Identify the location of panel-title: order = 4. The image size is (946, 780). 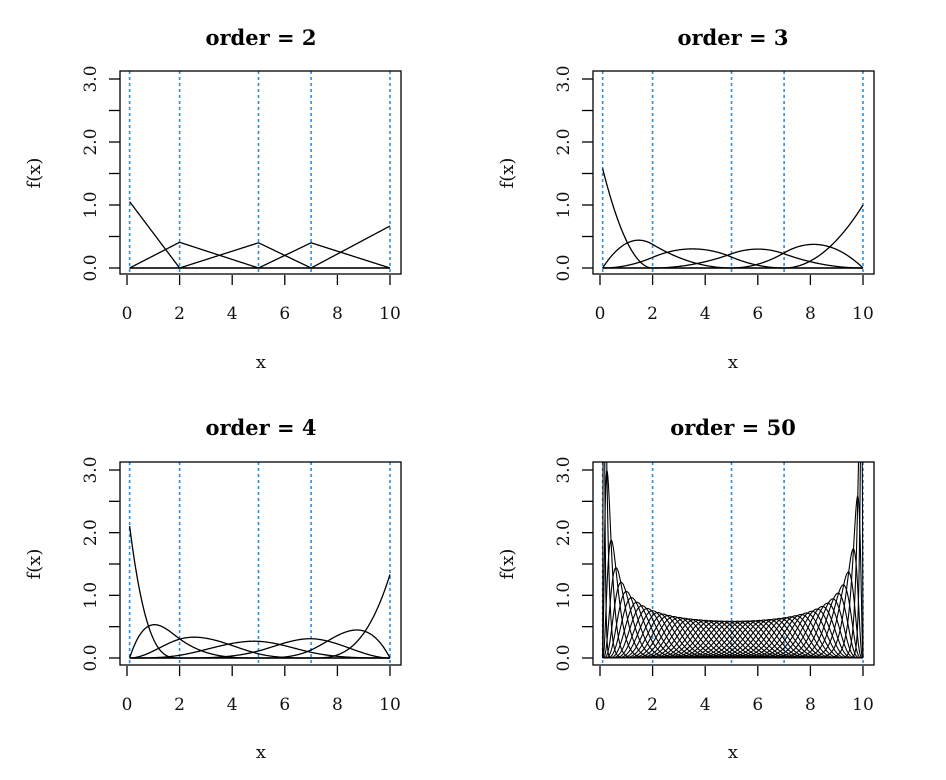
(260, 427).